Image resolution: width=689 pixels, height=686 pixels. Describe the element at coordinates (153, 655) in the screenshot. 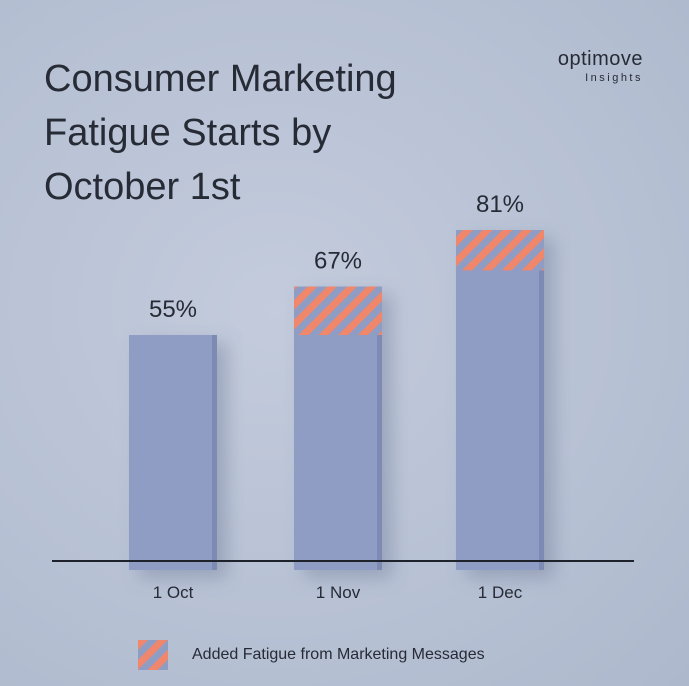

I see `legend-swatch-icon` at that location.